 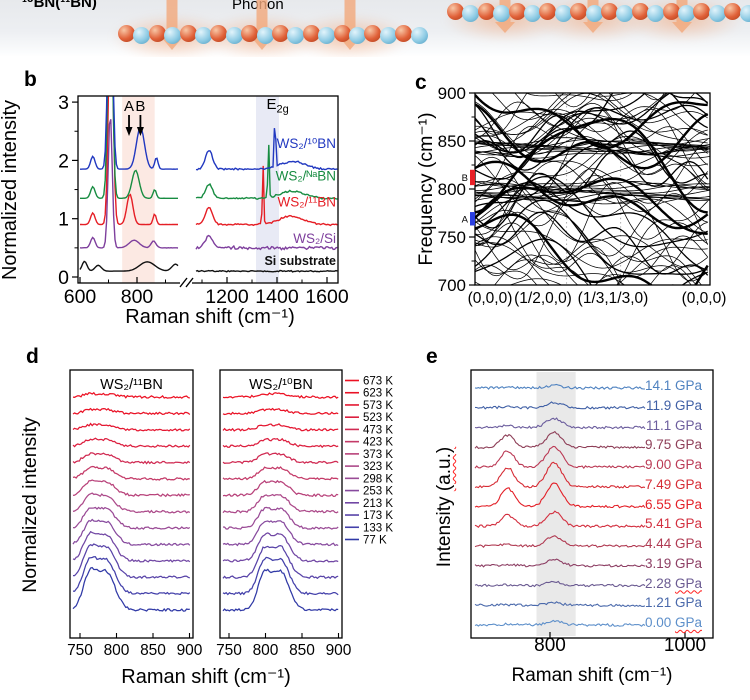 I want to click on series-label: Si substrate, so click(x=300, y=261).